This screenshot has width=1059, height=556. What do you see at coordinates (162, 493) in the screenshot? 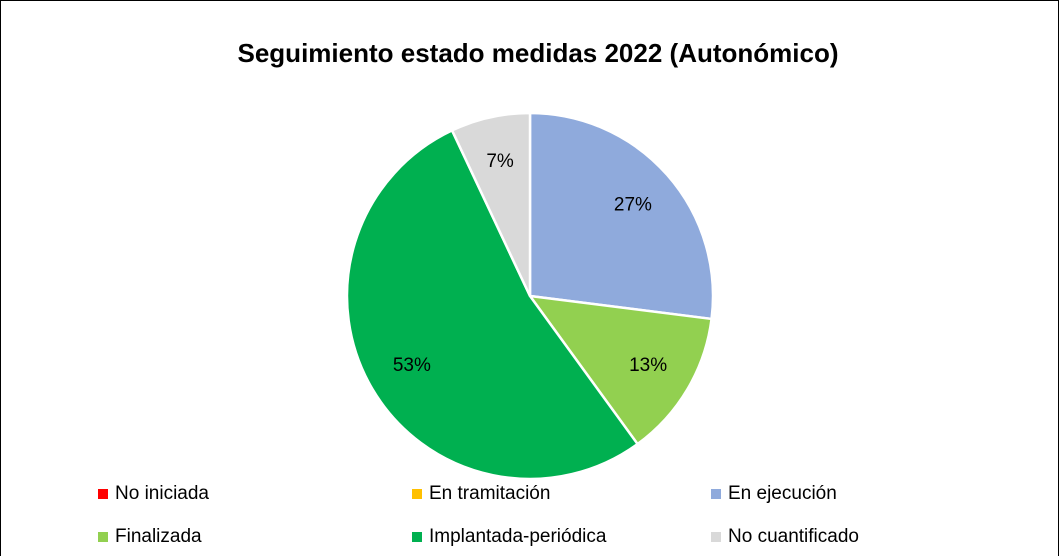
I see `legend-label: No iniciada` at bounding box center [162, 493].